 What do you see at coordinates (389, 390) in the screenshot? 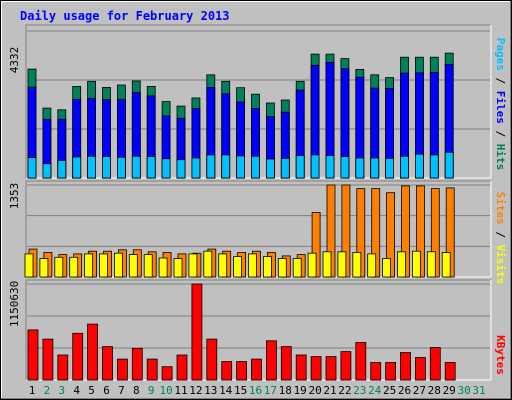
I see `day-label-25: 25` at bounding box center [389, 390].